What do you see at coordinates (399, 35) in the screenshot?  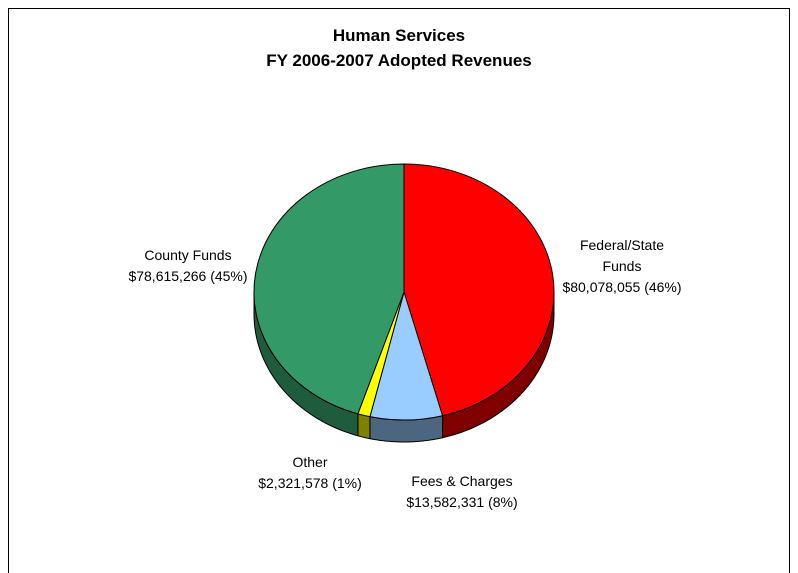 I see `chart-title: Human Services` at bounding box center [399, 35].